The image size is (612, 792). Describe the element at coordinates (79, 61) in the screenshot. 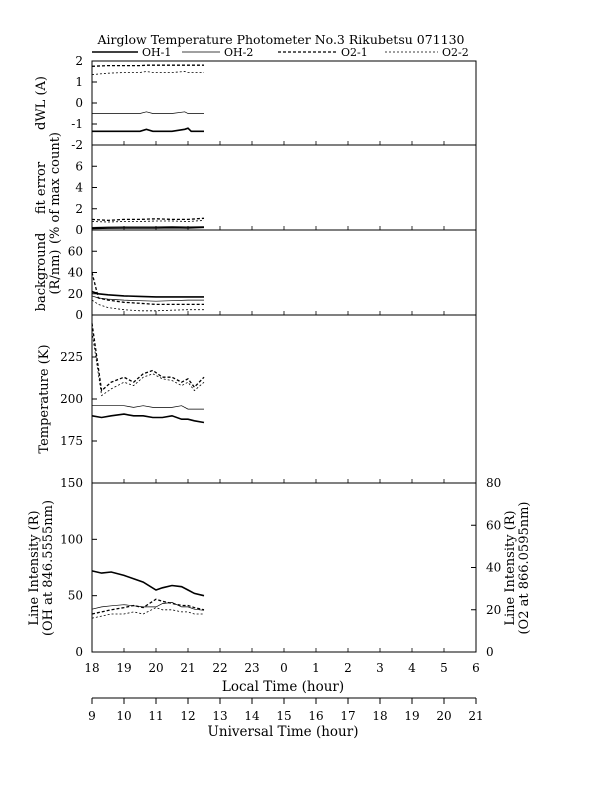

I see `y-tick-label-dwl: 2` at that location.